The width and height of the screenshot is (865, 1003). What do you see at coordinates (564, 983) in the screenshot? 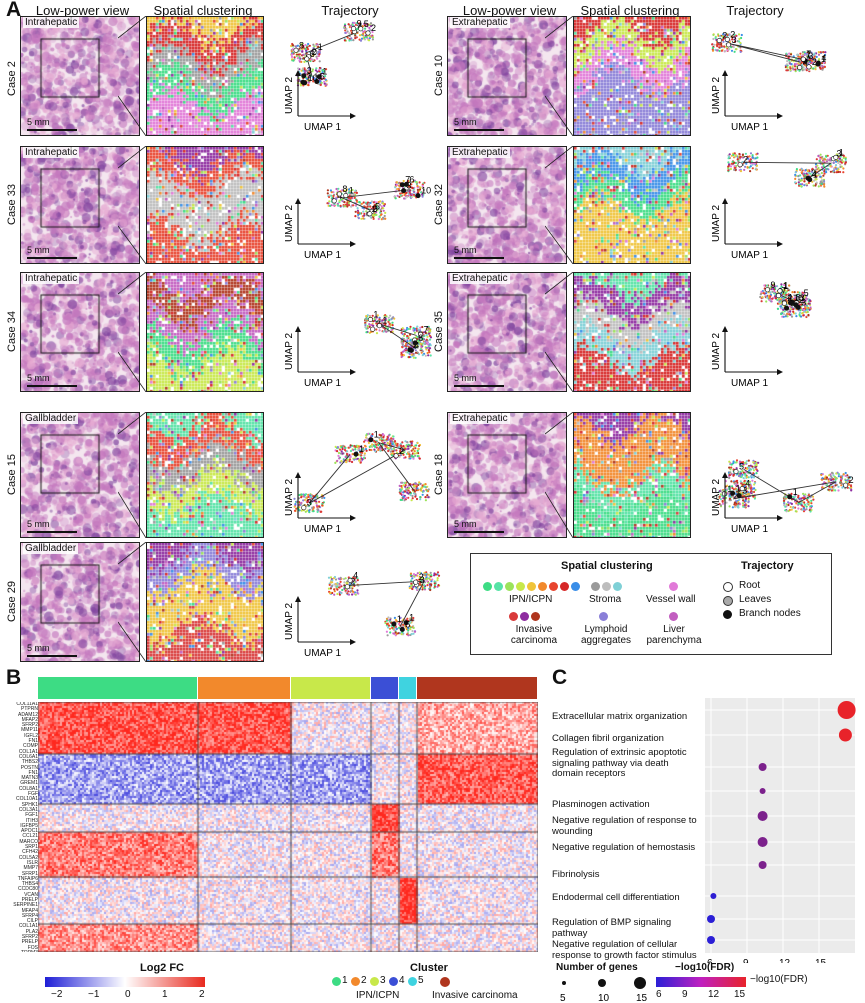
I see `size-legend-dot` at bounding box center [564, 983].